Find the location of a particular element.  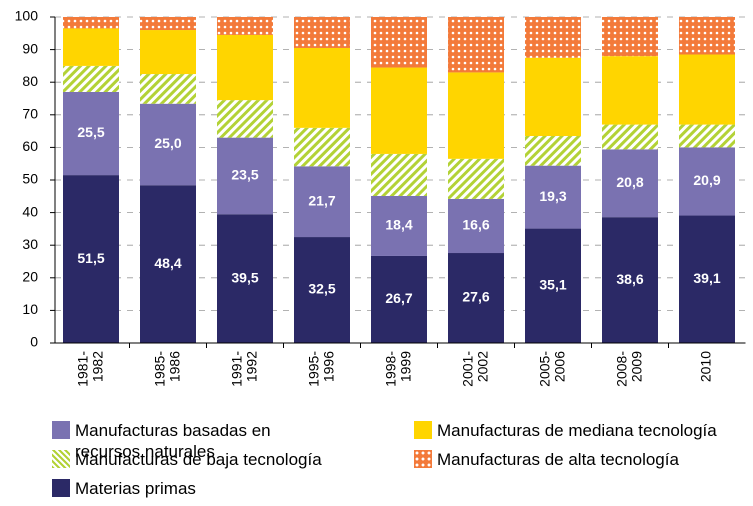

x-tick-label-line: 2008- is located at coordinates (621, 369).